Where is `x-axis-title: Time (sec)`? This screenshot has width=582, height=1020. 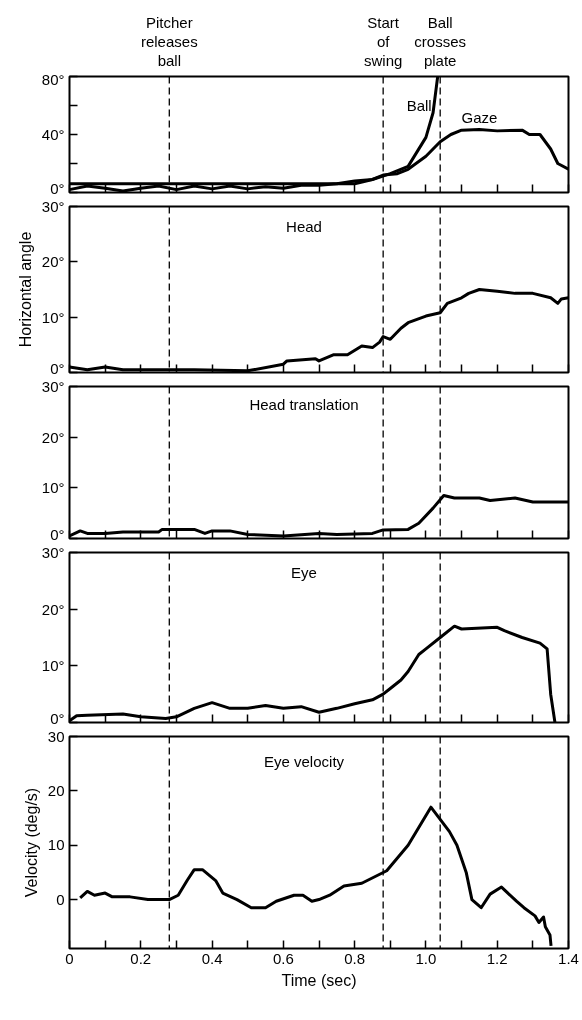 x-axis-title: Time (sec) is located at coordinates (319, 980).